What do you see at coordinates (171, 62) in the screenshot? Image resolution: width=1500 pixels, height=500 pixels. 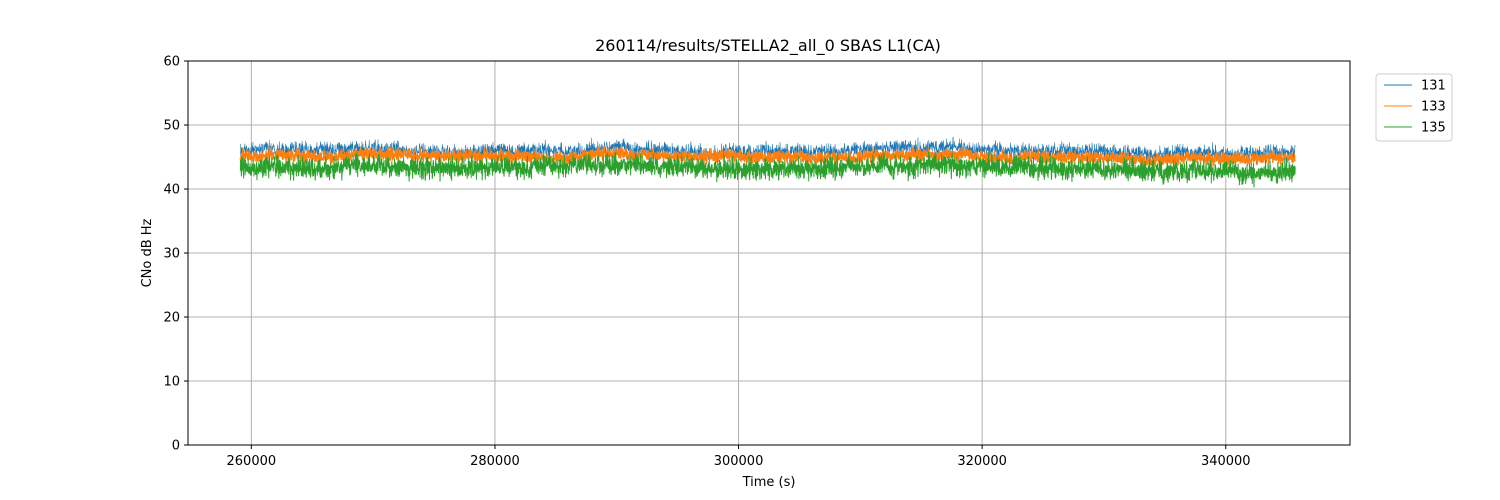 I see `y-tick-label: 60` at bounding box center [171, 62].